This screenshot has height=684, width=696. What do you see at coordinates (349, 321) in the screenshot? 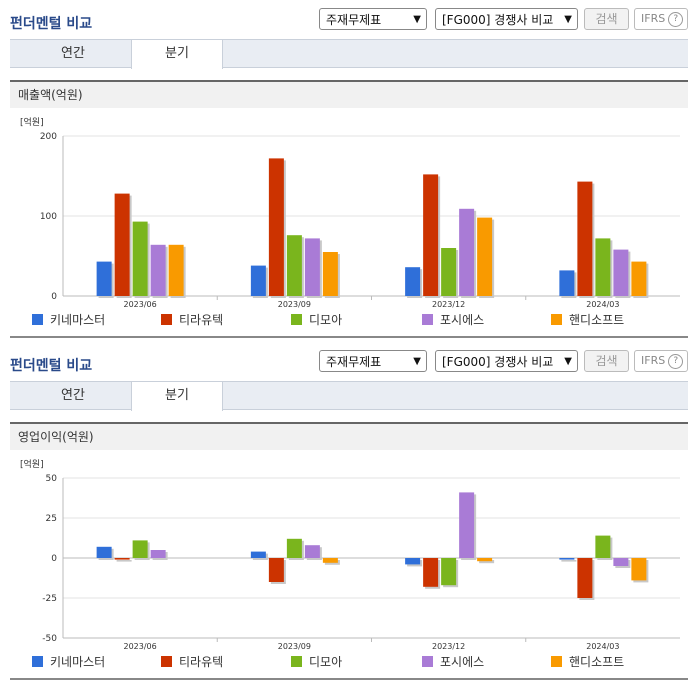
I see `chart-legend: 키네마스터 티라유텍 디모아 포시에스 핸디소프트` at bounding box center [349, 321].